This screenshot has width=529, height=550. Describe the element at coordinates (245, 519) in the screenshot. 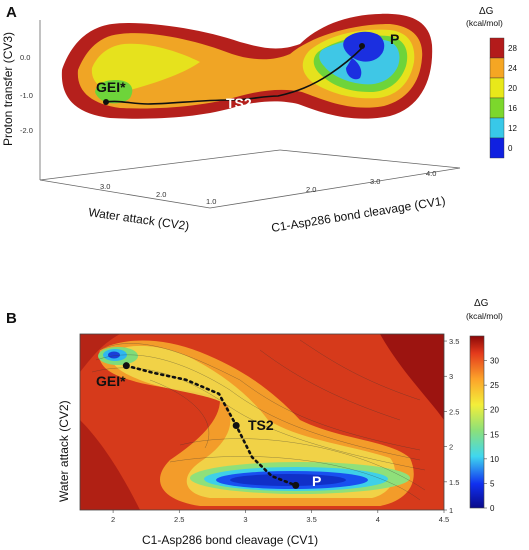

I see `x-tick-b-3: 3` at that location.